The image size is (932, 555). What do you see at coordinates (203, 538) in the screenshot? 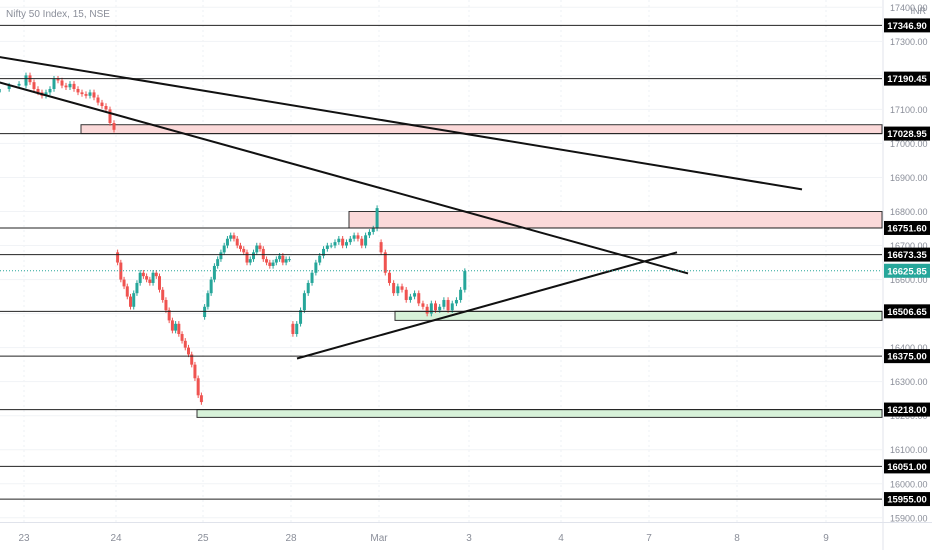
I see `x-tick-label: 25` at bounding box center [203, 538].